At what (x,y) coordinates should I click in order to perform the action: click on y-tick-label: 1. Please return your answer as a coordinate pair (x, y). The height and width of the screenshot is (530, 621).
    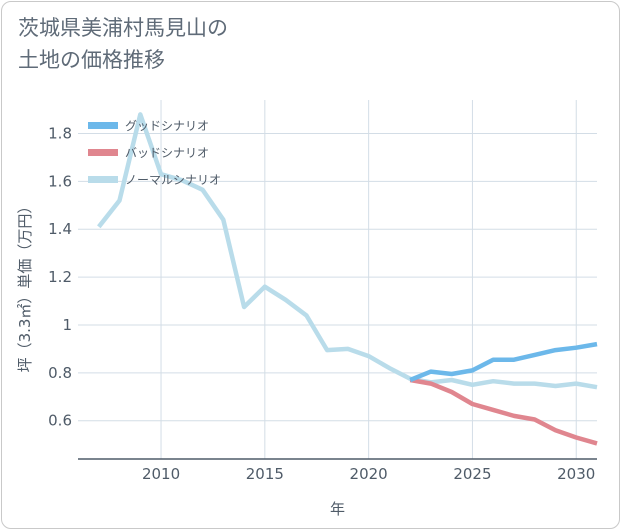
    Looking at the image, I should click on (67, 325).